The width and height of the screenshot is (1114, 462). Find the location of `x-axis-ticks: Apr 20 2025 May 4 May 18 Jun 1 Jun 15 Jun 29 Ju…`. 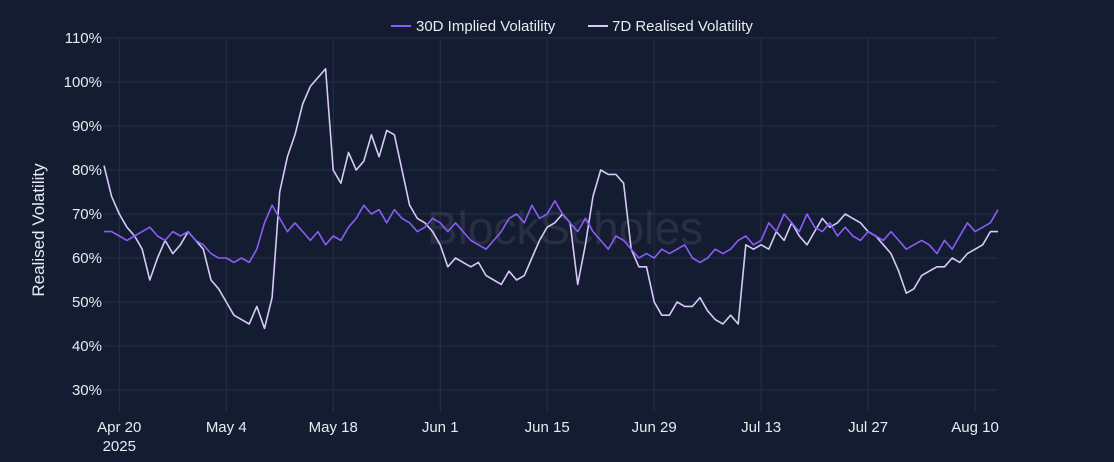

x-axis-ticks: Apr 20 2025 May 4 May 18 Jun 1 Jun 15 Jun 29 Ju… is located at coordinates (548, 437).